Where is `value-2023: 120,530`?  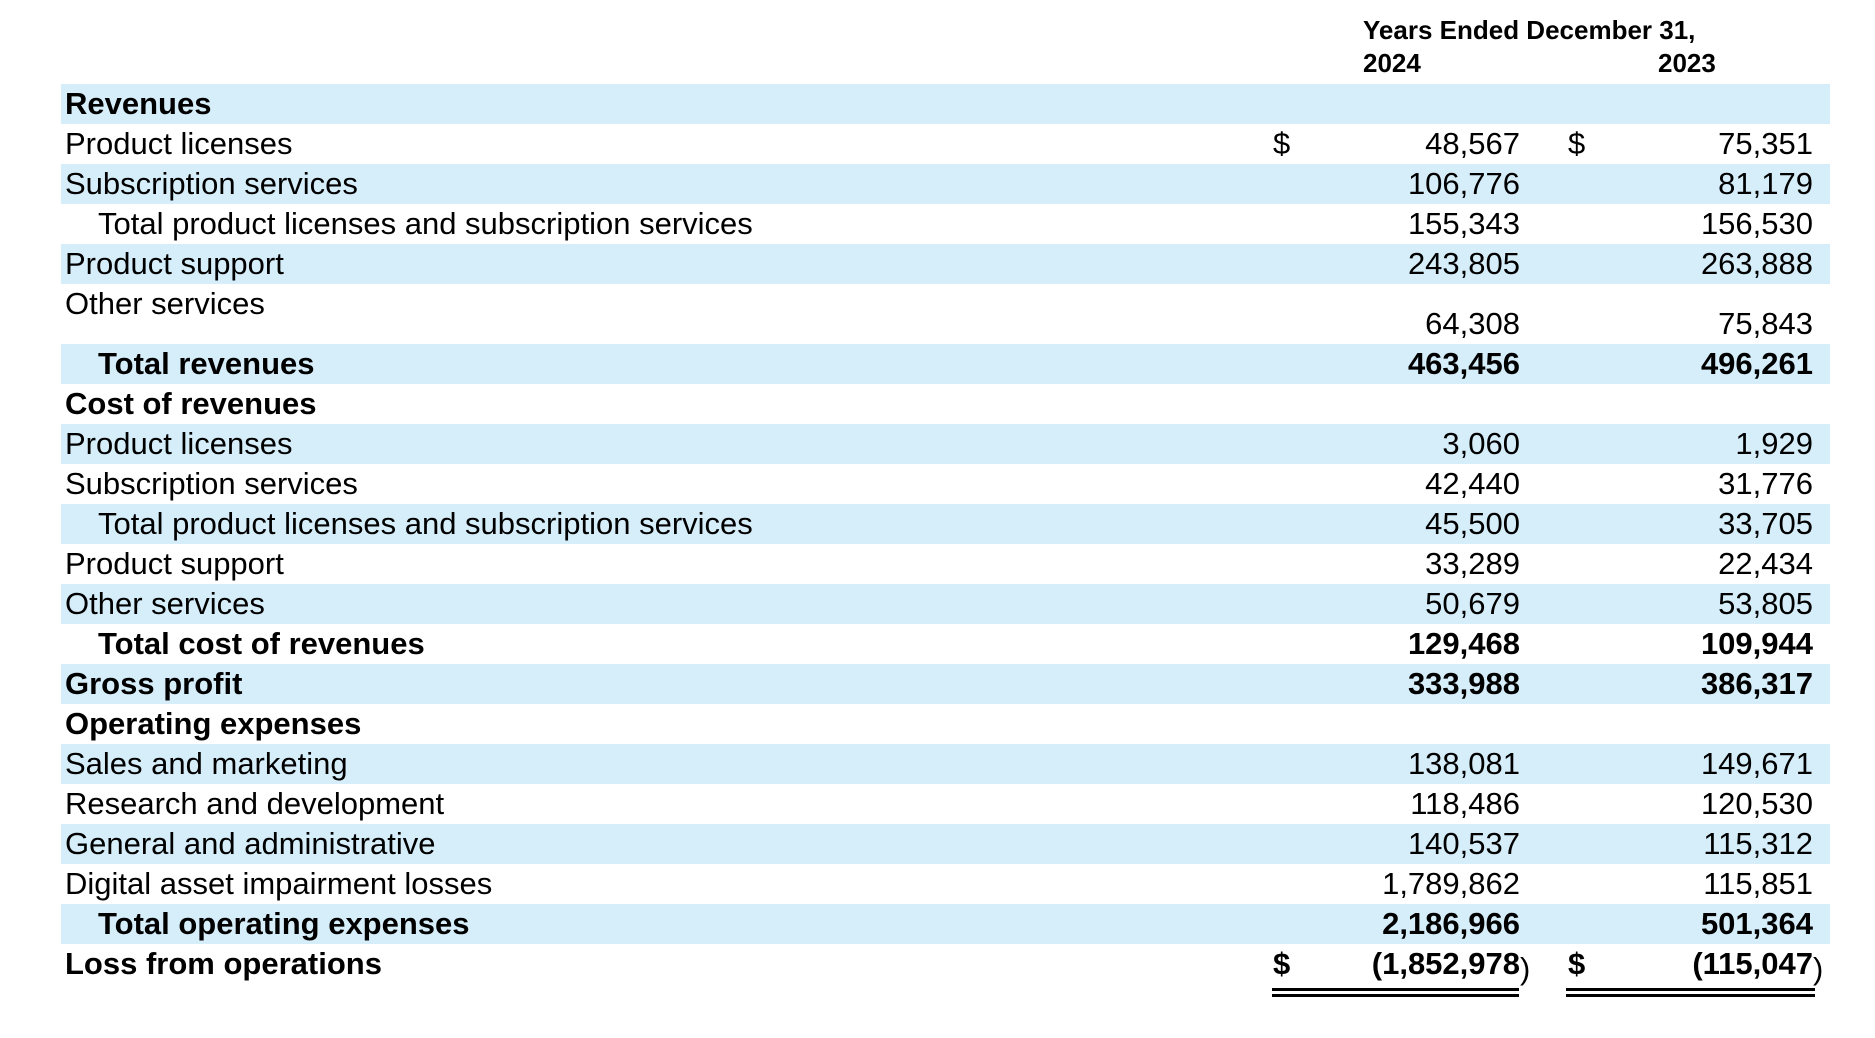
value-2023: 120,530 is located at coordinates (1756, 803).